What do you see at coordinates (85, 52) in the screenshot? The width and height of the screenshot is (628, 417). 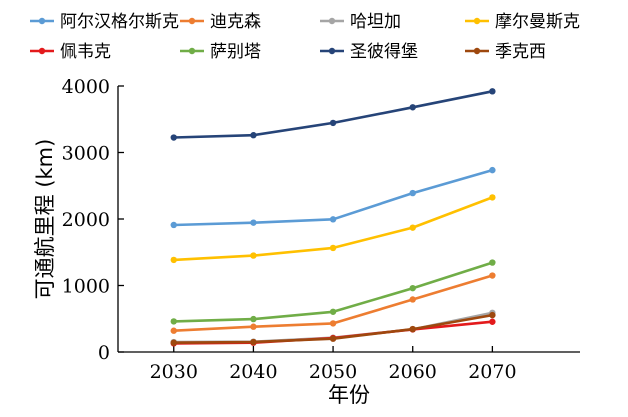 I see `legend-label: 佩韦克` at bounding box center [85, 52].